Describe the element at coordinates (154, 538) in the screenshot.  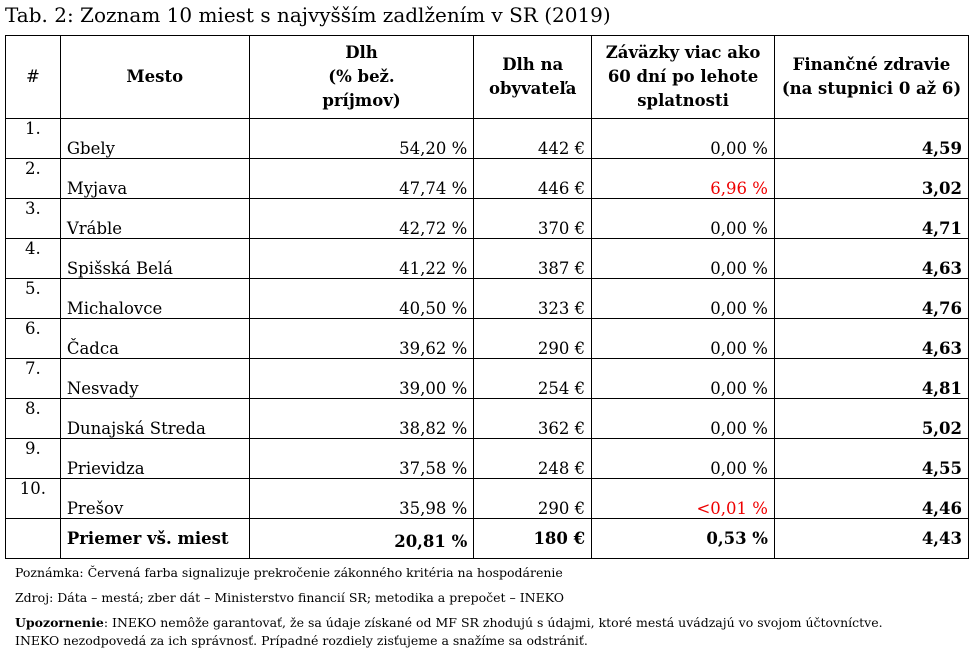
I see `average-label: Priemer vš. miest` at that location.